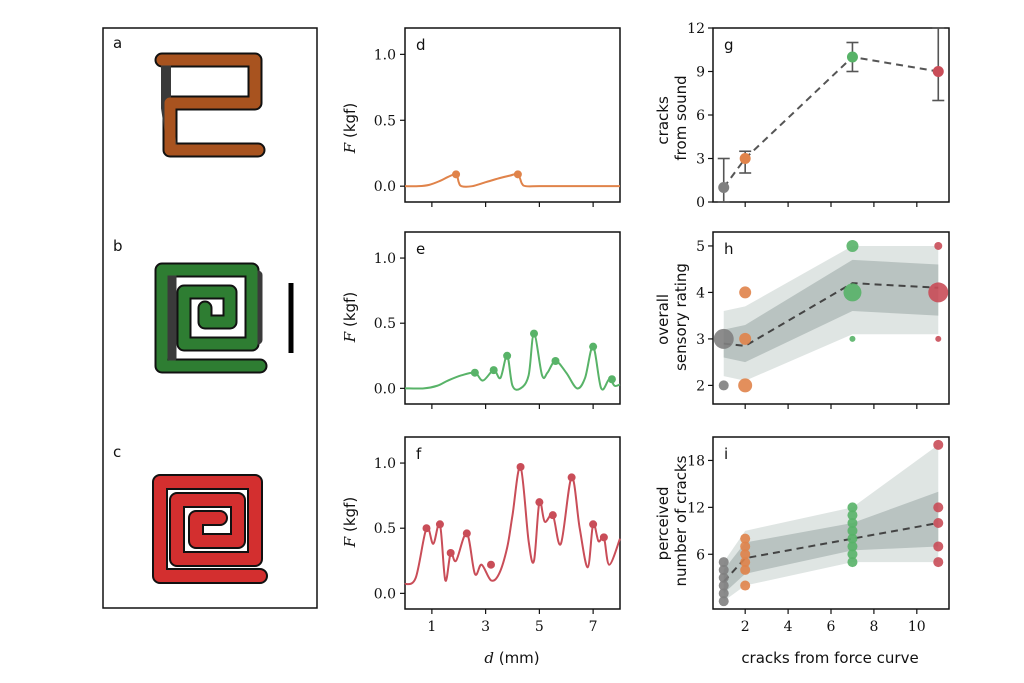  I want to click on ytick-label-f: 0.0, so click(385, 594).